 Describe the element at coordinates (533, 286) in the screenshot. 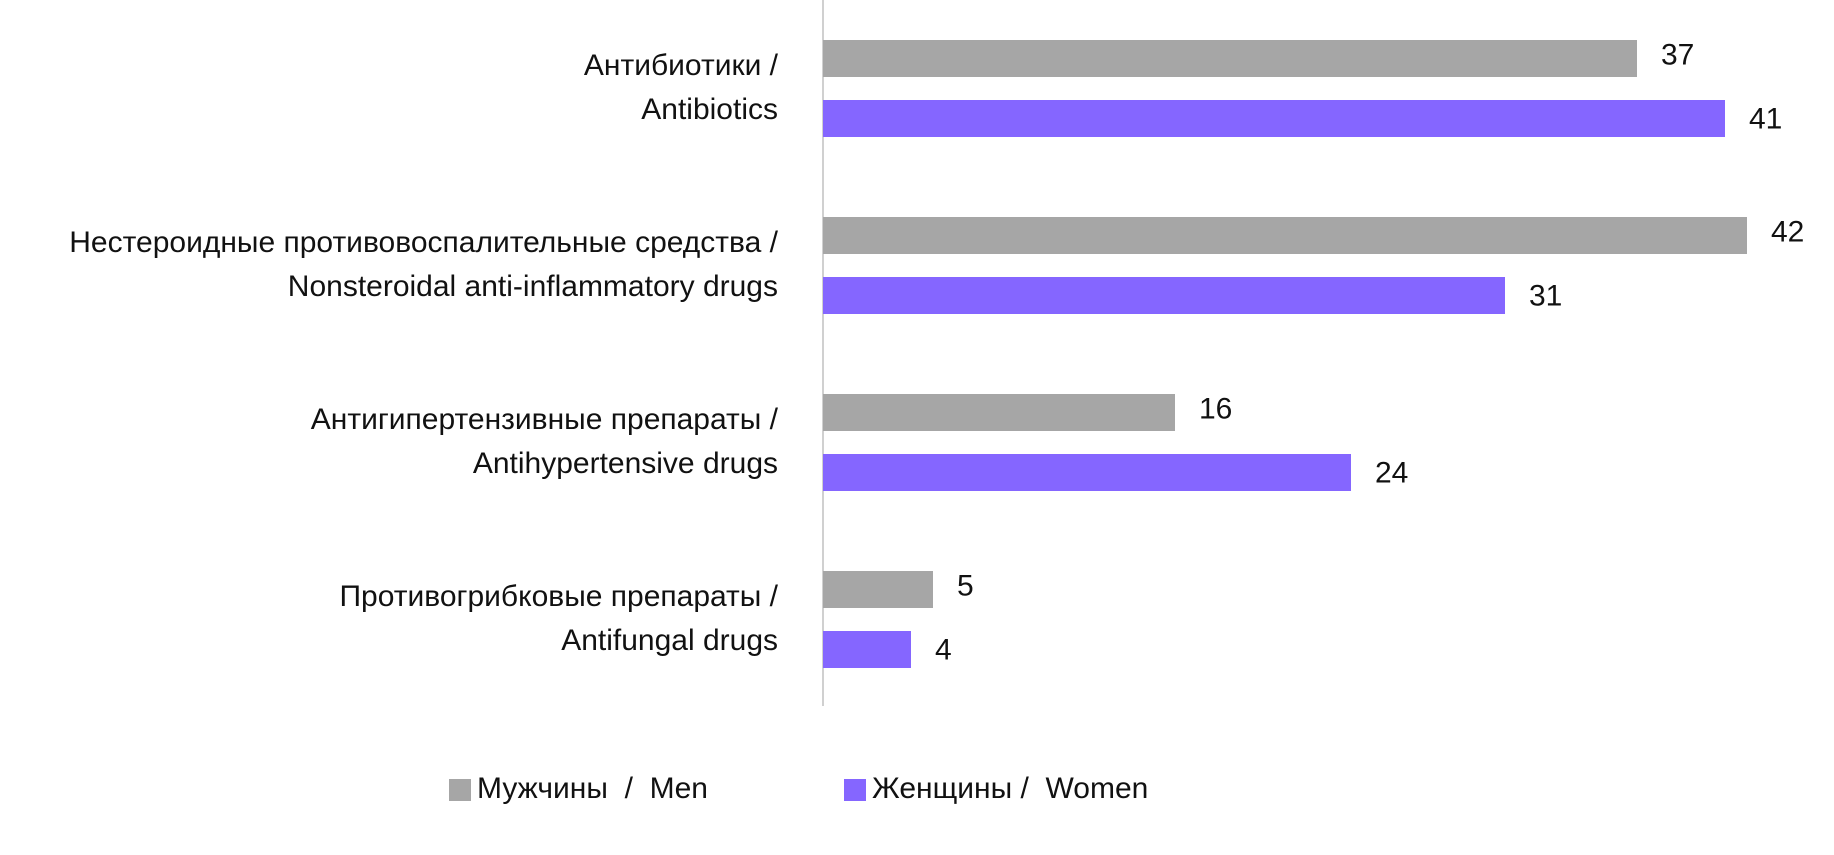

I see `category-label: Nonsteroidal anti-inflammatory drugs` at that location.